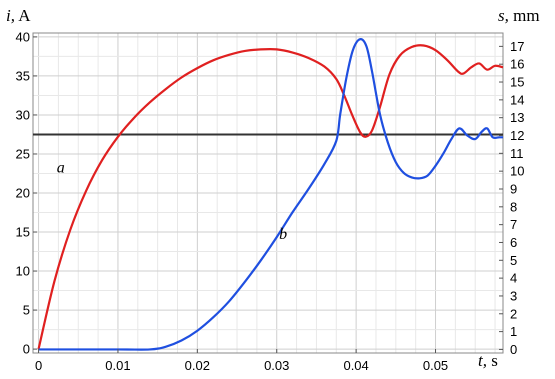 Image resolution: width=555 pixels, height=379 pixels. I want to click on right-tick-label: 6, so click(513, 242).